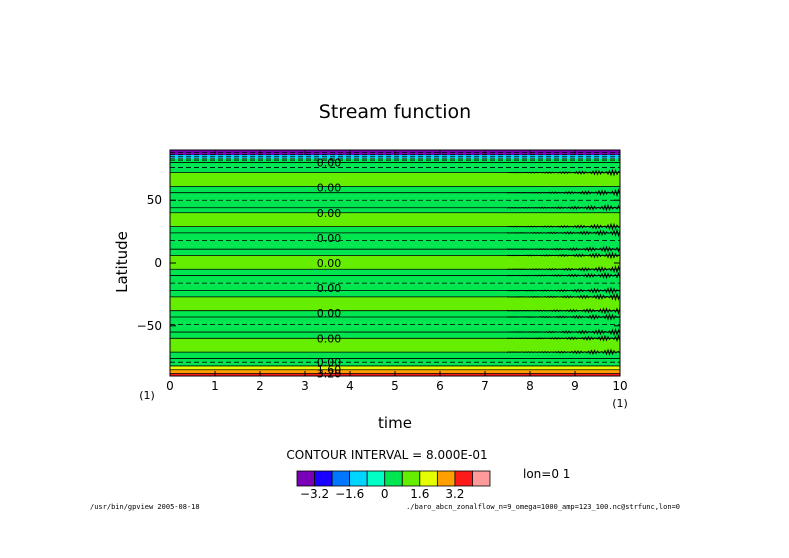  What do you see at coordinates (530, 386) in the screenshot?
I see `x-tick-label-8: 8` at bounding box center [530, 386].